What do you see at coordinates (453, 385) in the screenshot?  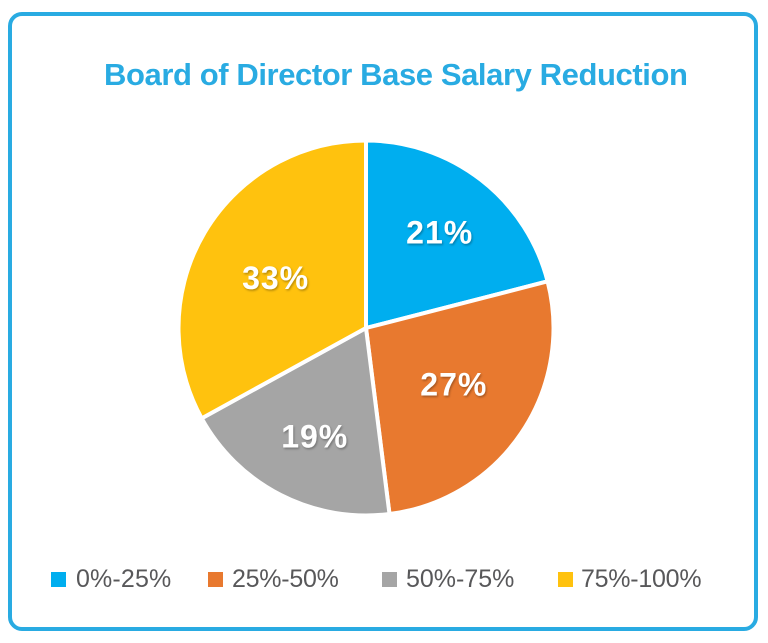 I see `svg-text: 27%` at bounding box center [453, 385].